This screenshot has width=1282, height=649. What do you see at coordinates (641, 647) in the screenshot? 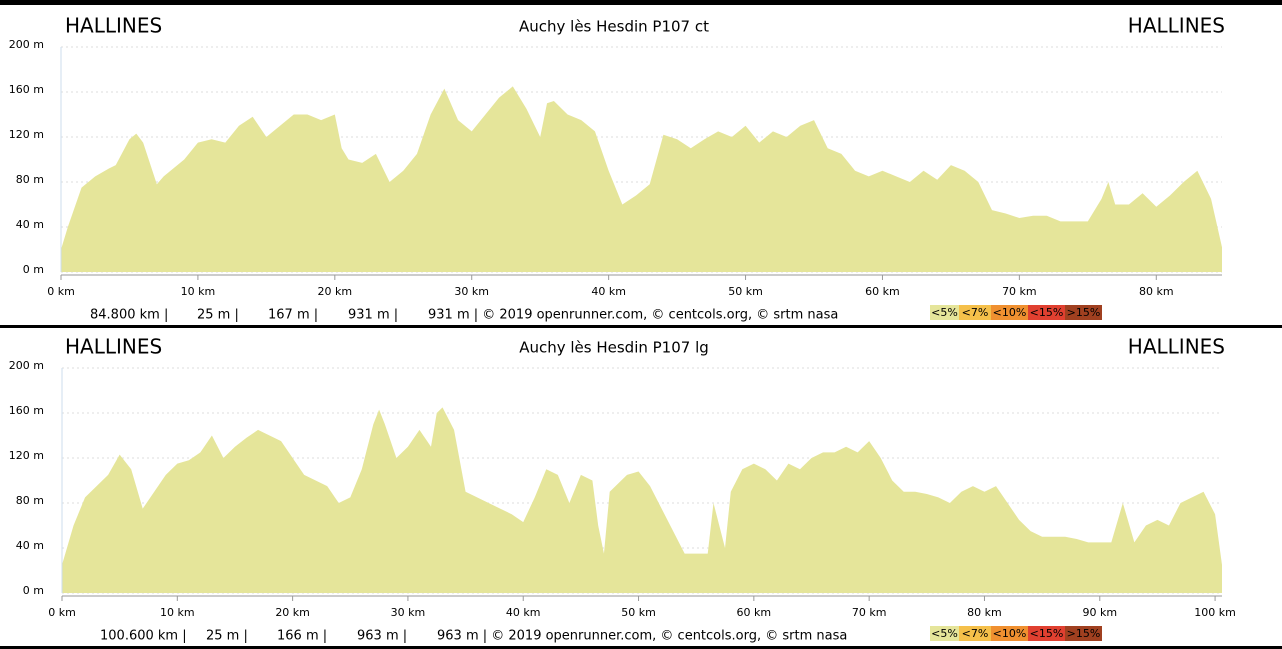
I see `bottom-border` at bounding box center [641, 647].